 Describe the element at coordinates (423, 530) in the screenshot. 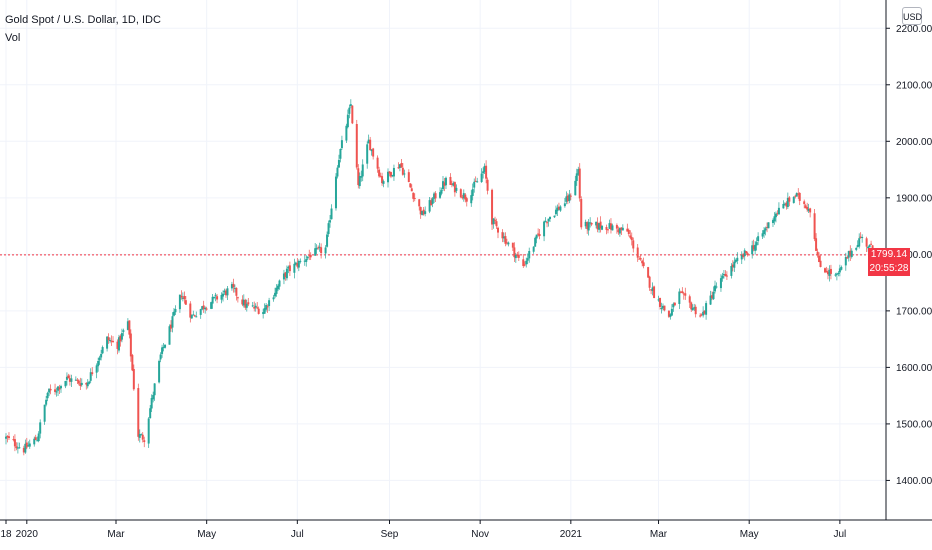

I see `time-axis: 18 2020 Mar May Jul Sep Nov 2021 Mar May Jul` at that location.